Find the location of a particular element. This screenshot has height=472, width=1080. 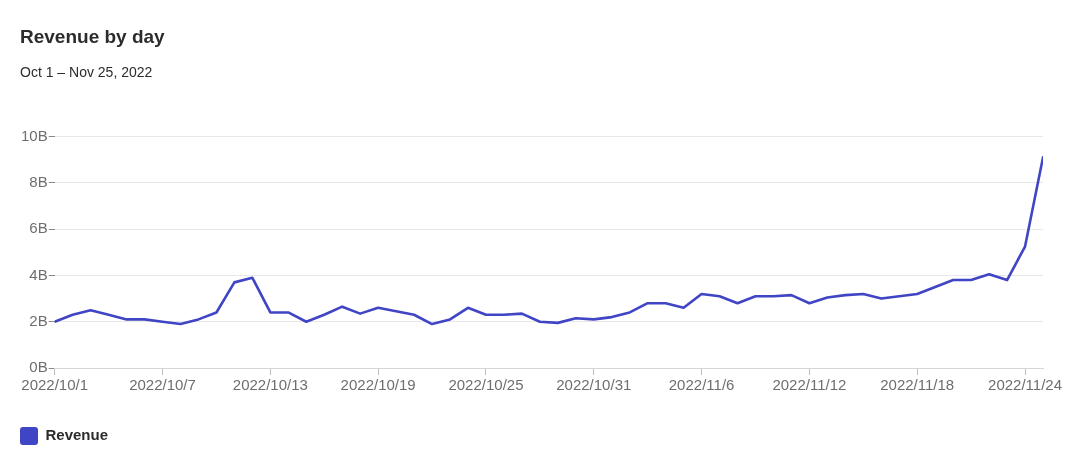

y-tick-label: 4B is located at coordinates (38, 274).